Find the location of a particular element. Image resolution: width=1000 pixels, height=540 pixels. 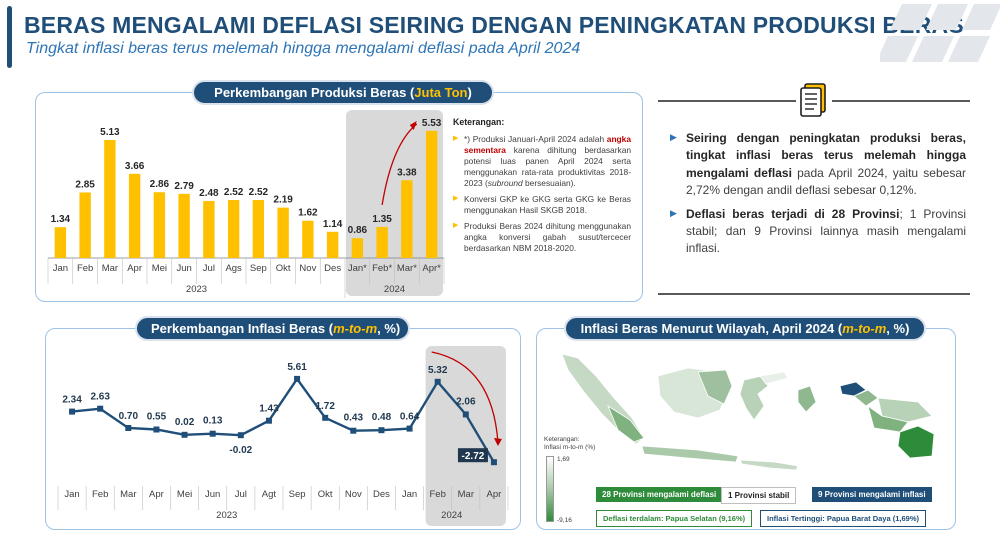

inflation-title-unit: m-to-m is located at coordinates (355, 328).